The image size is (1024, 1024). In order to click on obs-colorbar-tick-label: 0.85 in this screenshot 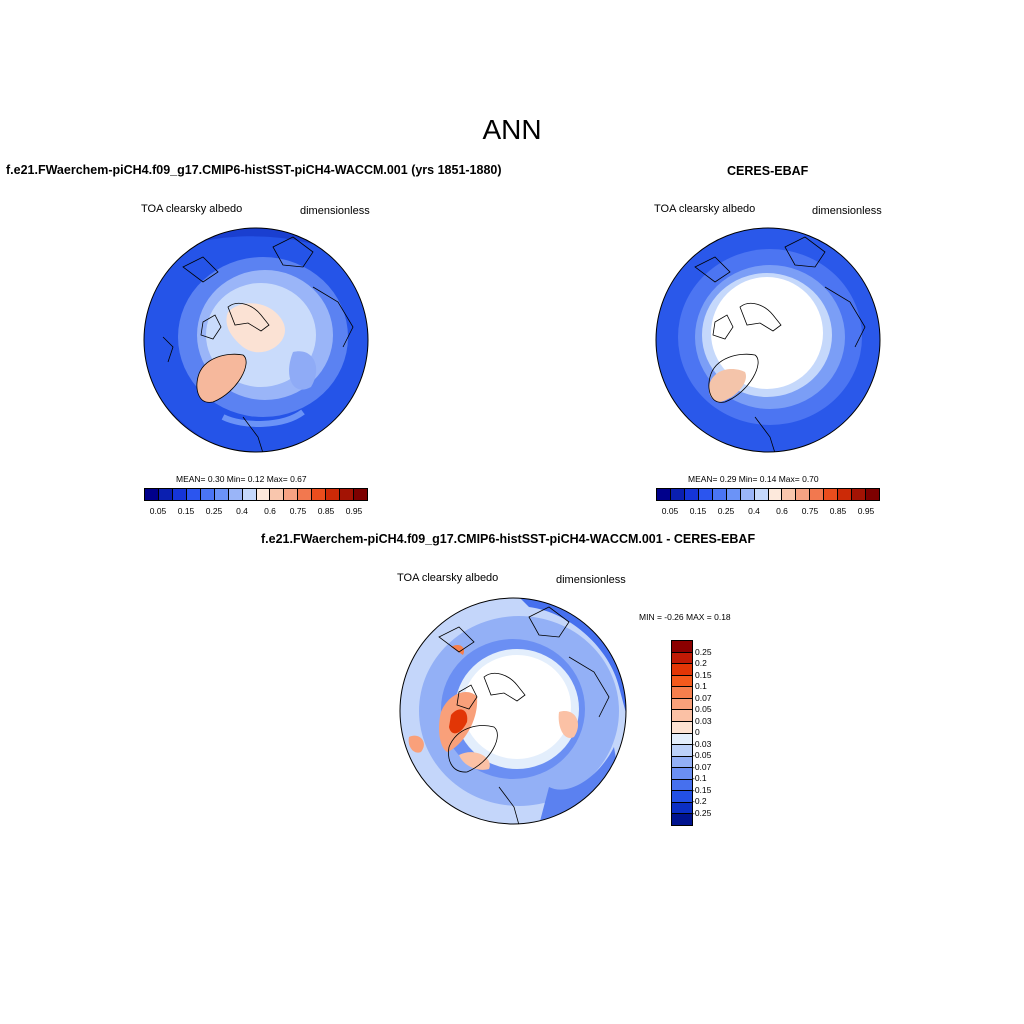, I will do `click(838, 511)`.